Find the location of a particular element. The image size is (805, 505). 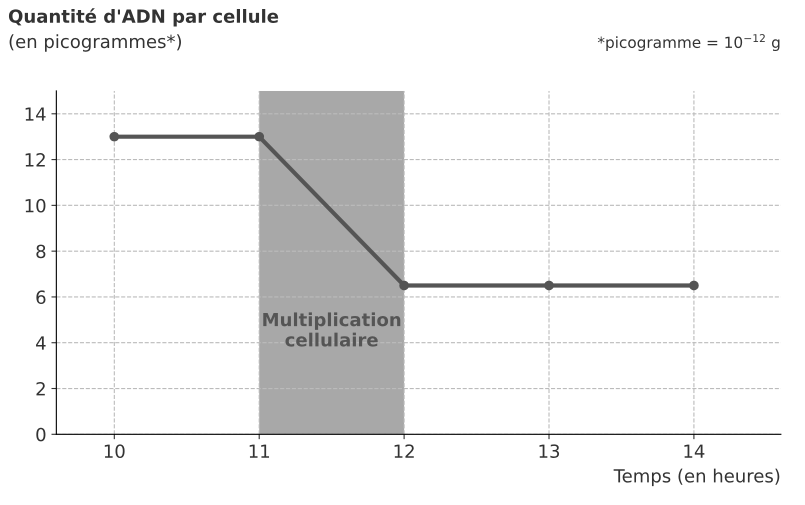

y-tick-label: 12 is located at coordinates (35, 159).